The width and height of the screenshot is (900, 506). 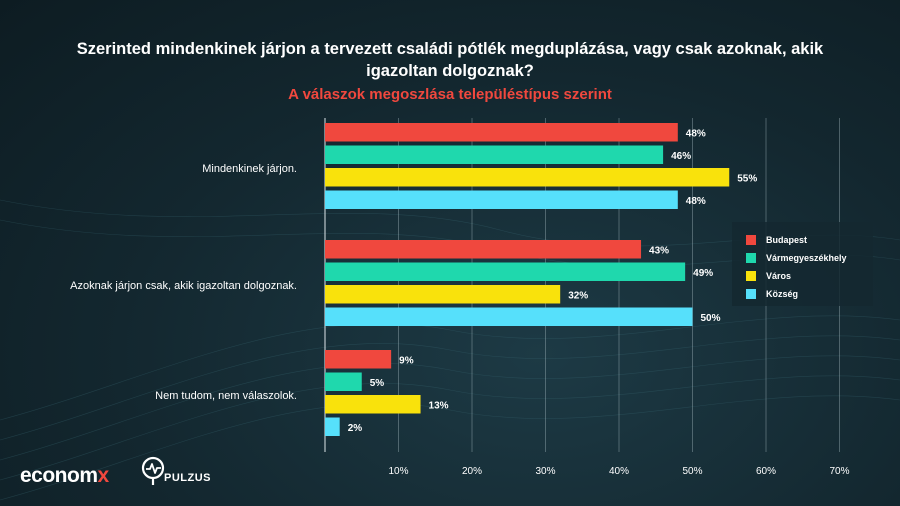 I want to click on legend-label: Község, so click(x=782, y=294).